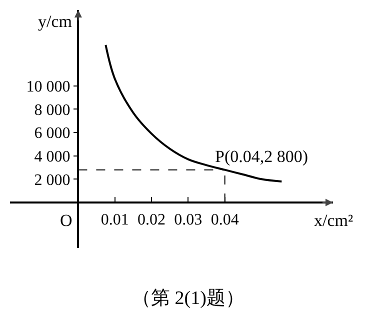 The width and height of the screenshot is (383, 312). What do you see at coordinates (114, 219) in the screenshot?
I see `x-tick-label: 0.01` at bounding box center [114, 219].